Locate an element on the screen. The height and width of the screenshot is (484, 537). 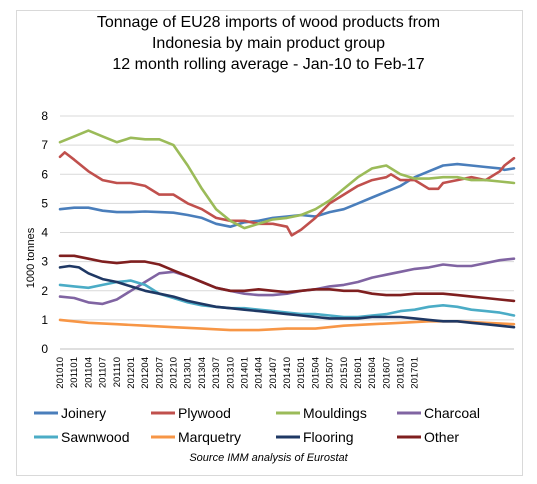
x-tick-label: 201107 is located at coordinates (103, 372).